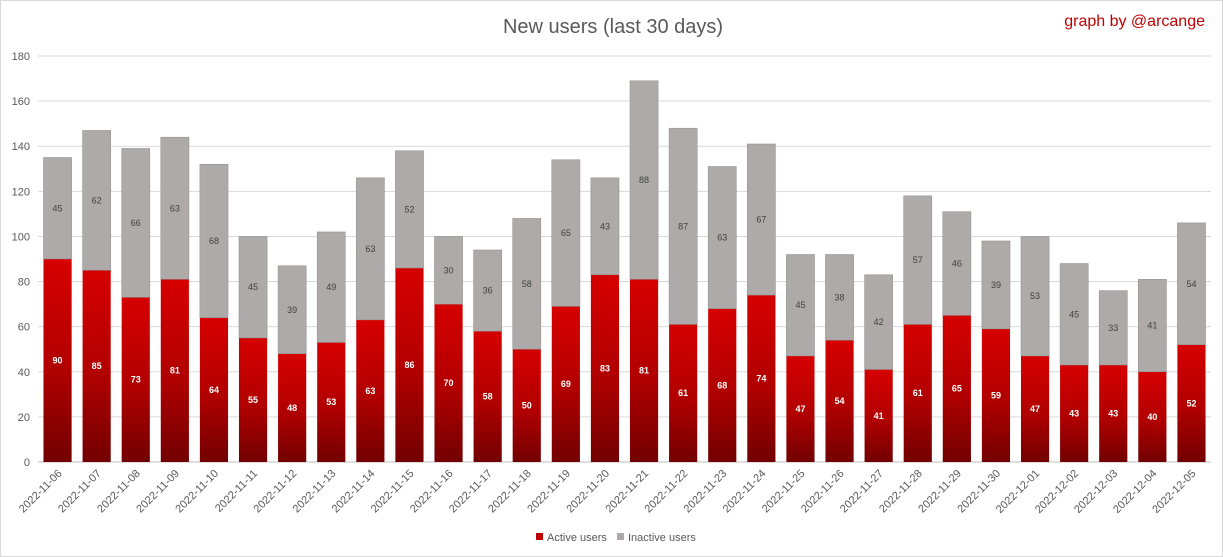 The image size is (1223, 557). What do you see at coordinates (683, 226) in the screenshot?
I see `data-label-inactive: 87` at bounding box center [683, 226].